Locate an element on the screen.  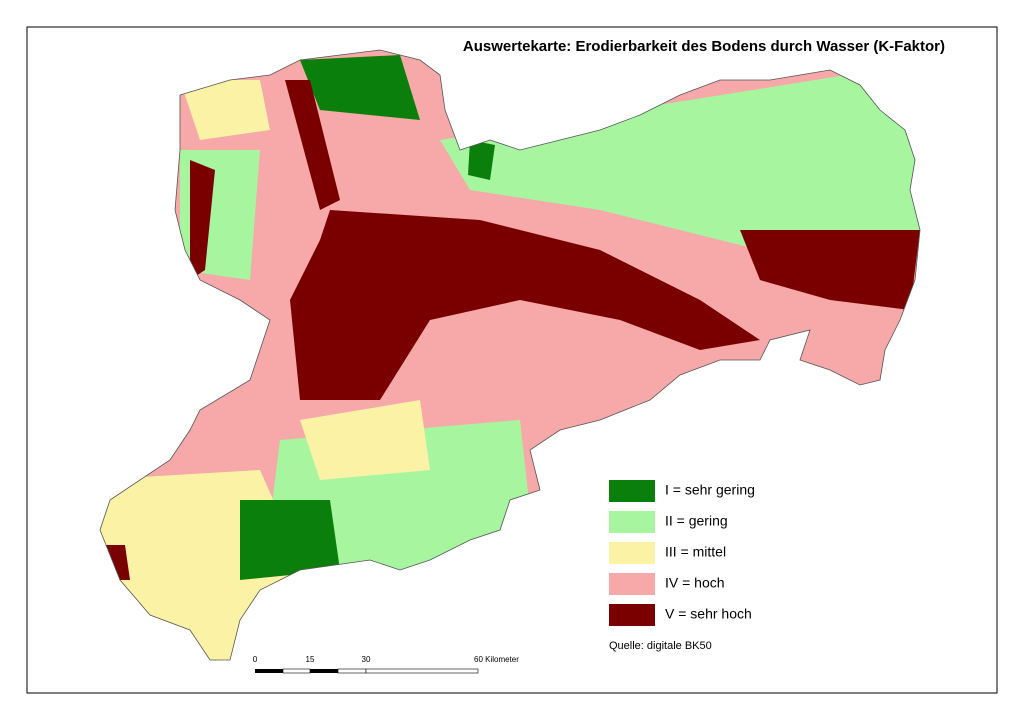
scale-bar: 0 15 30 60 Kilometer is located at coordinates (386, 664).